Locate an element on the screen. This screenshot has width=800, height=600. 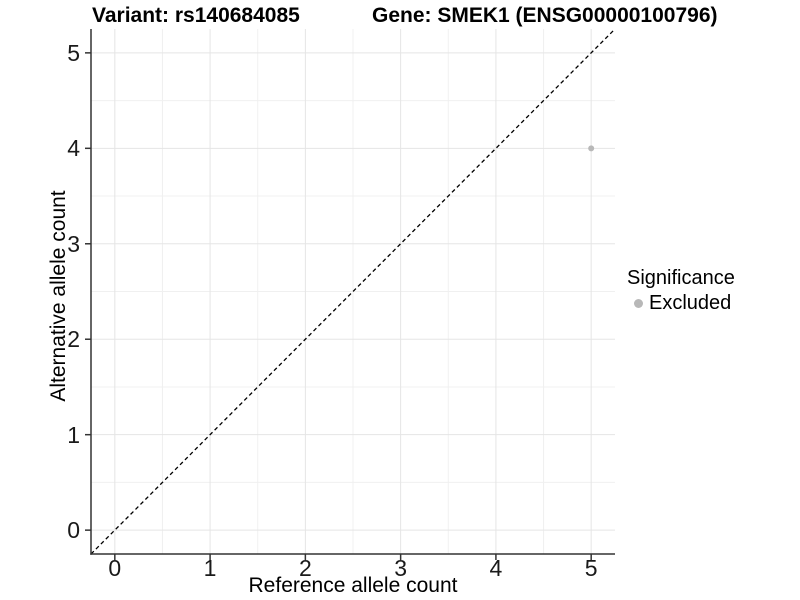
x-tick-label: 0 is located at coordinates (115, 568).